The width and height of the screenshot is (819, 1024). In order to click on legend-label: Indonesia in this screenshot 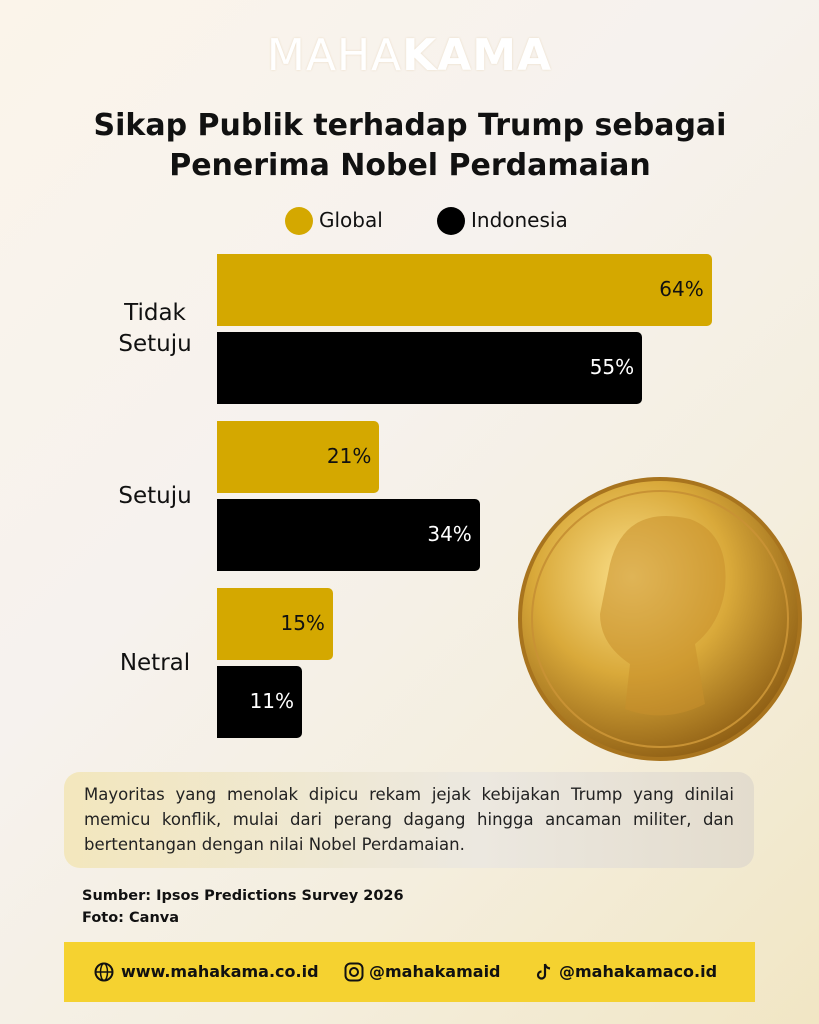, I will do `click(519, 220)`.